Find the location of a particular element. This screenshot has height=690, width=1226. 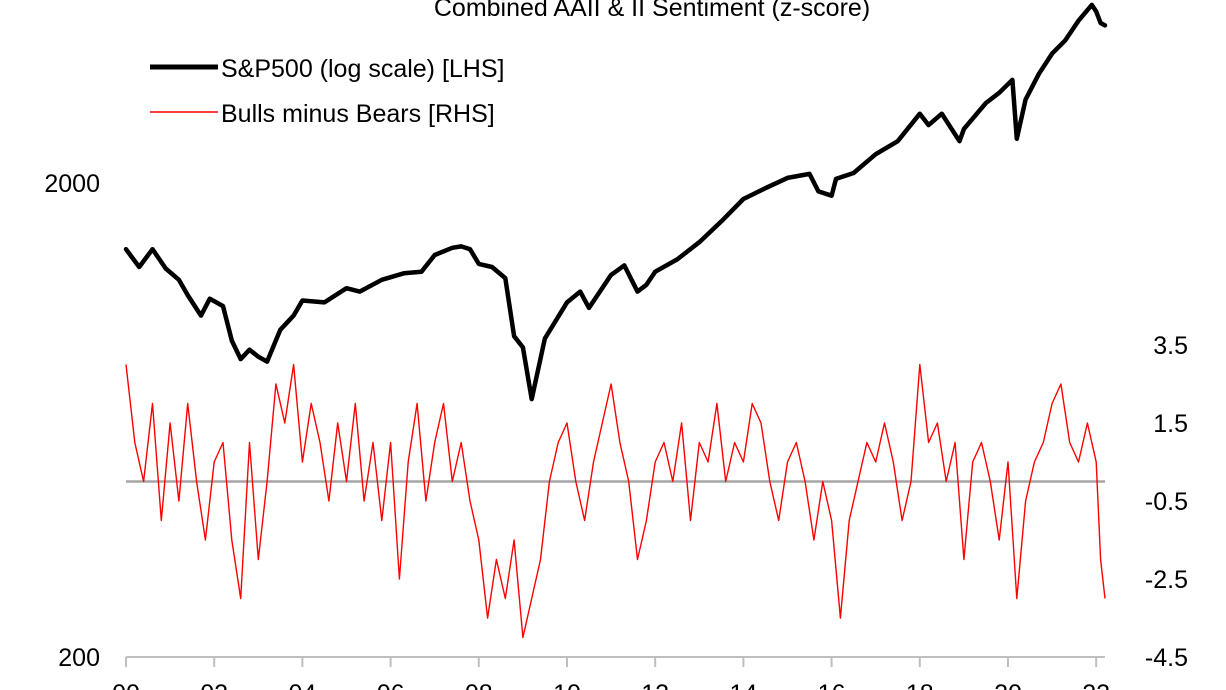

x-tick-label: 22 is located at coordinates (1096, 685).